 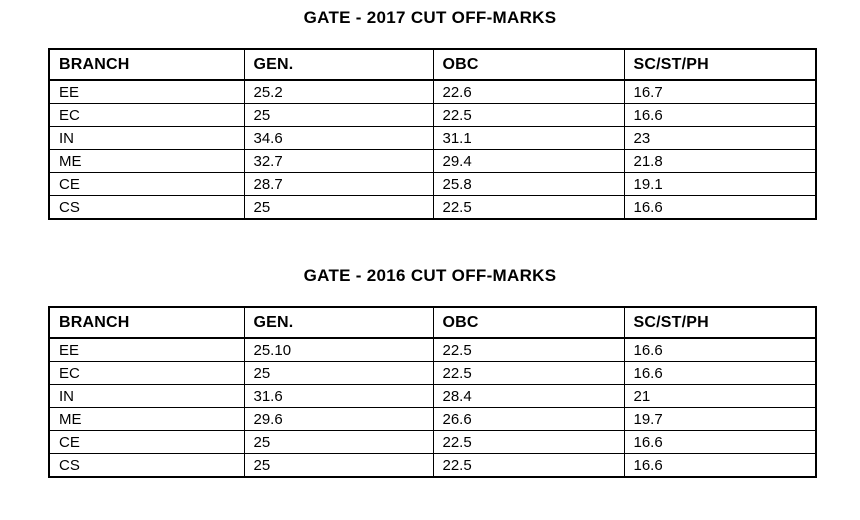 What do you see at coordinates (338, 349) in the screenshot?
I see `cell-gen: 25.10` at bounding box center [338, 349].